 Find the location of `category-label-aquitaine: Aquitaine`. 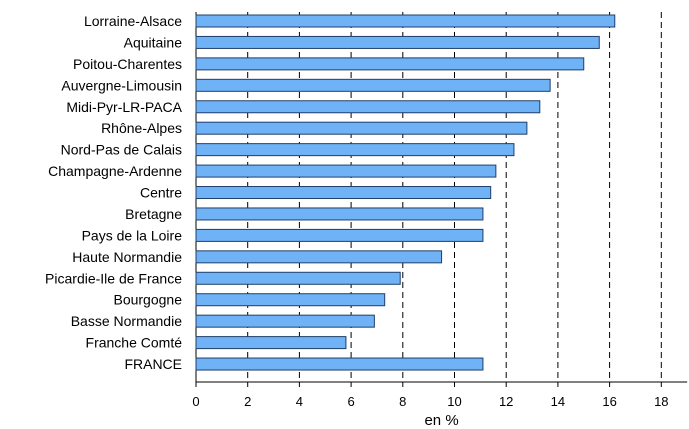

category-label-aquitaine: Aquitaine is located at coordinates (153, 42).